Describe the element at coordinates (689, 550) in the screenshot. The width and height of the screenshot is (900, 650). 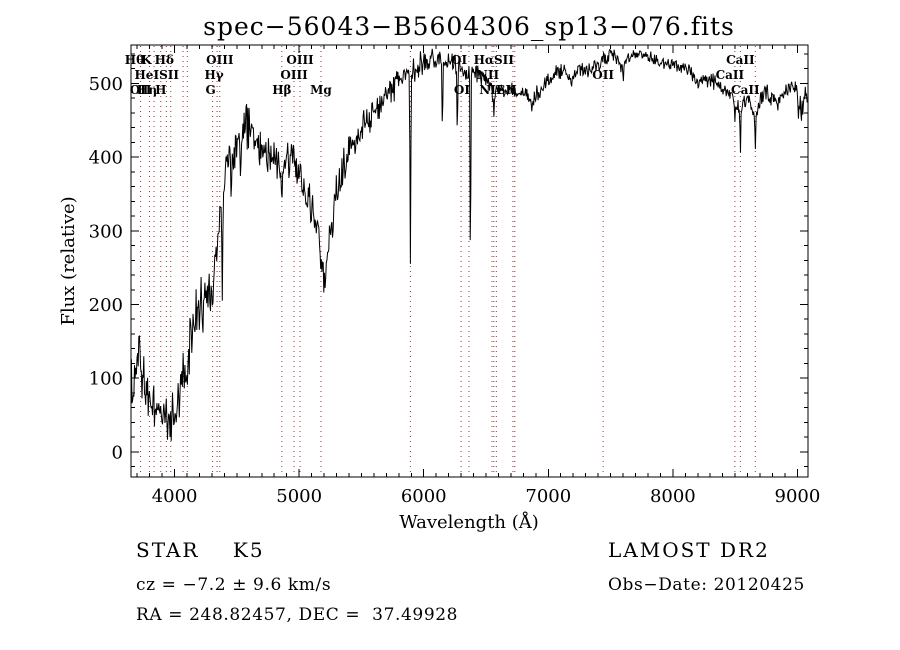
I see `survey-text: LAMOST DR2` at that location.